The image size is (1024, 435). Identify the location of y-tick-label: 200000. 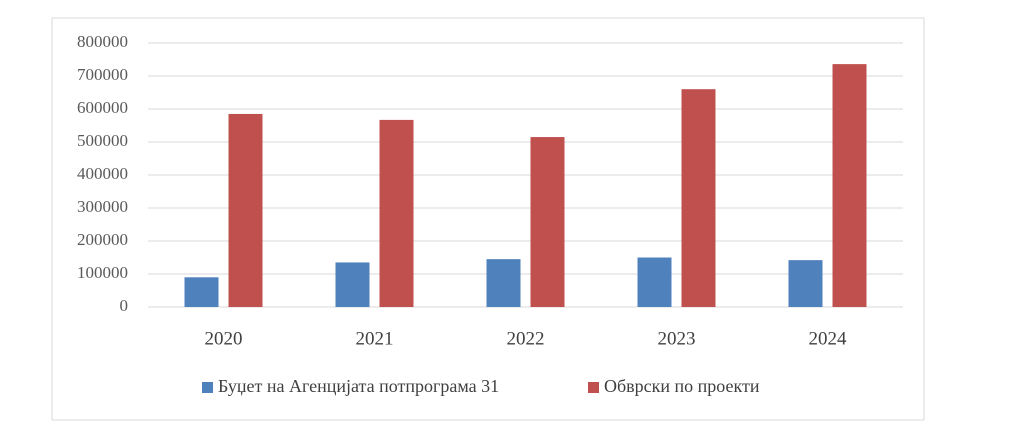
(102, 239).